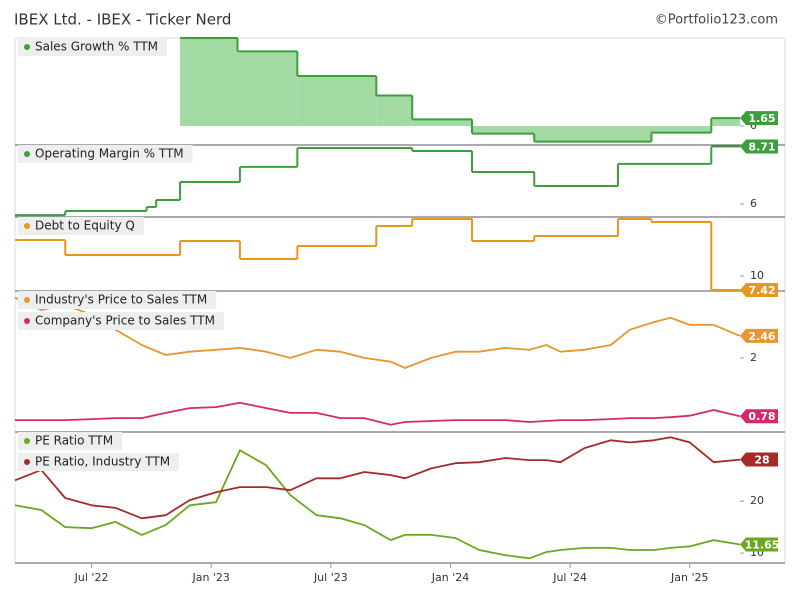 The height and width of the screenshot is (600, 800). What do you see at coordinates (400, 257) in the screenshot?
I see `panel: 10 7.42 Debt to Equity Q` at bounding box center [400, 257].